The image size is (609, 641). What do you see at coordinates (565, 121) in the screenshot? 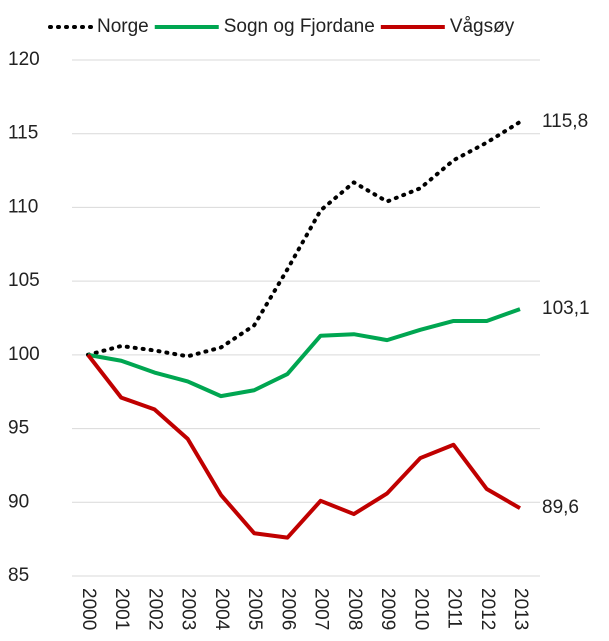
I see `data-label: 115,8` at bounding box center [565, 121].